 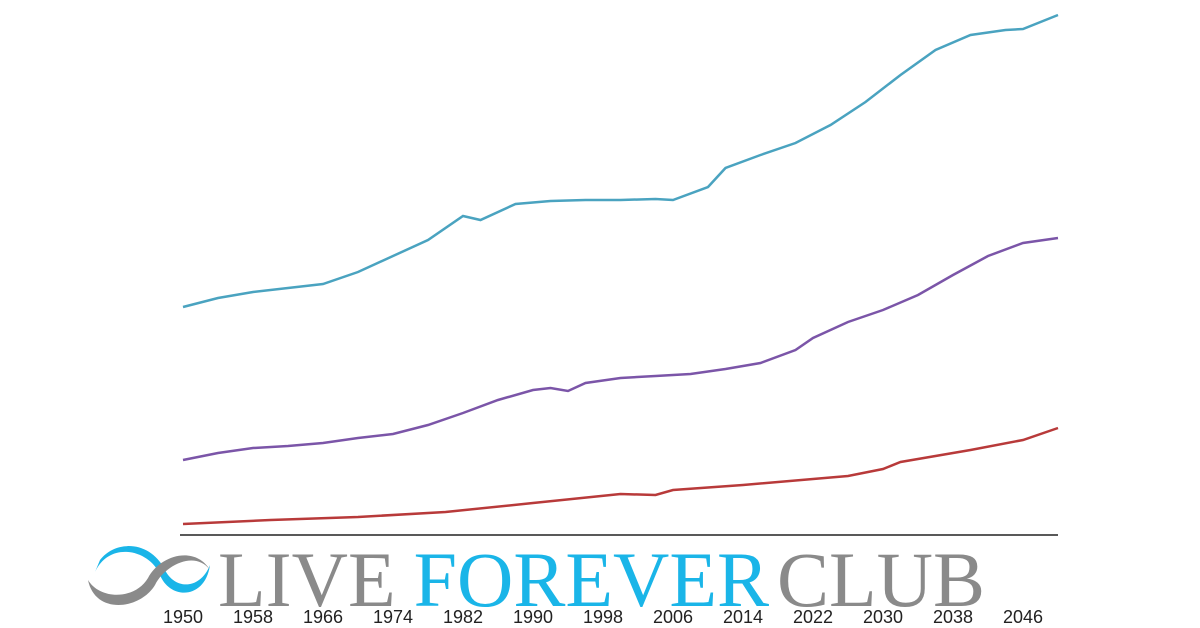 I want to click on x-tick-label: 1998, so click(x=603, y=617).